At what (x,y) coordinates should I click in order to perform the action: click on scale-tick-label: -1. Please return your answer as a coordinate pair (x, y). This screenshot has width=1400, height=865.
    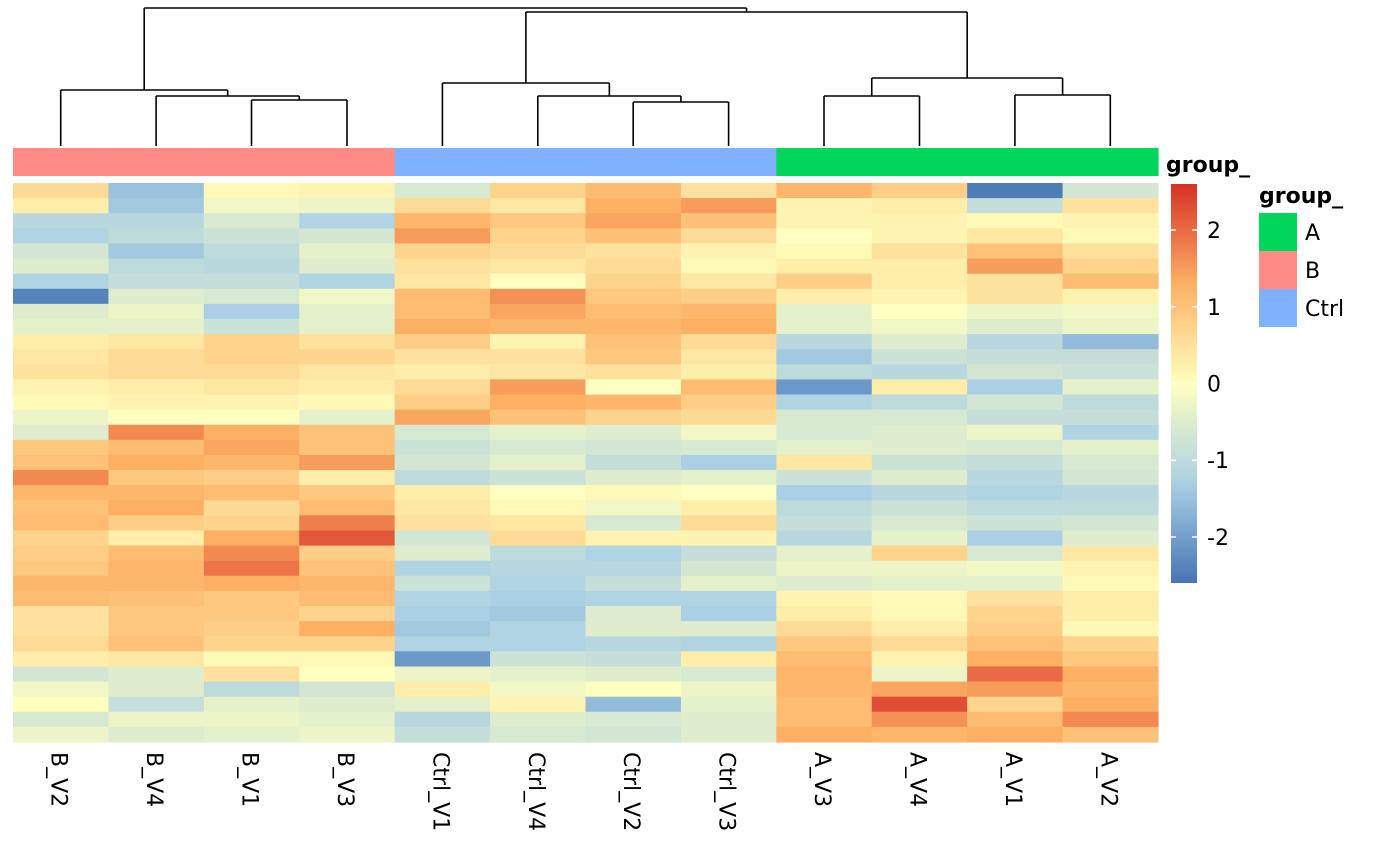
    Looking at the image, I should click on (1218, 461).